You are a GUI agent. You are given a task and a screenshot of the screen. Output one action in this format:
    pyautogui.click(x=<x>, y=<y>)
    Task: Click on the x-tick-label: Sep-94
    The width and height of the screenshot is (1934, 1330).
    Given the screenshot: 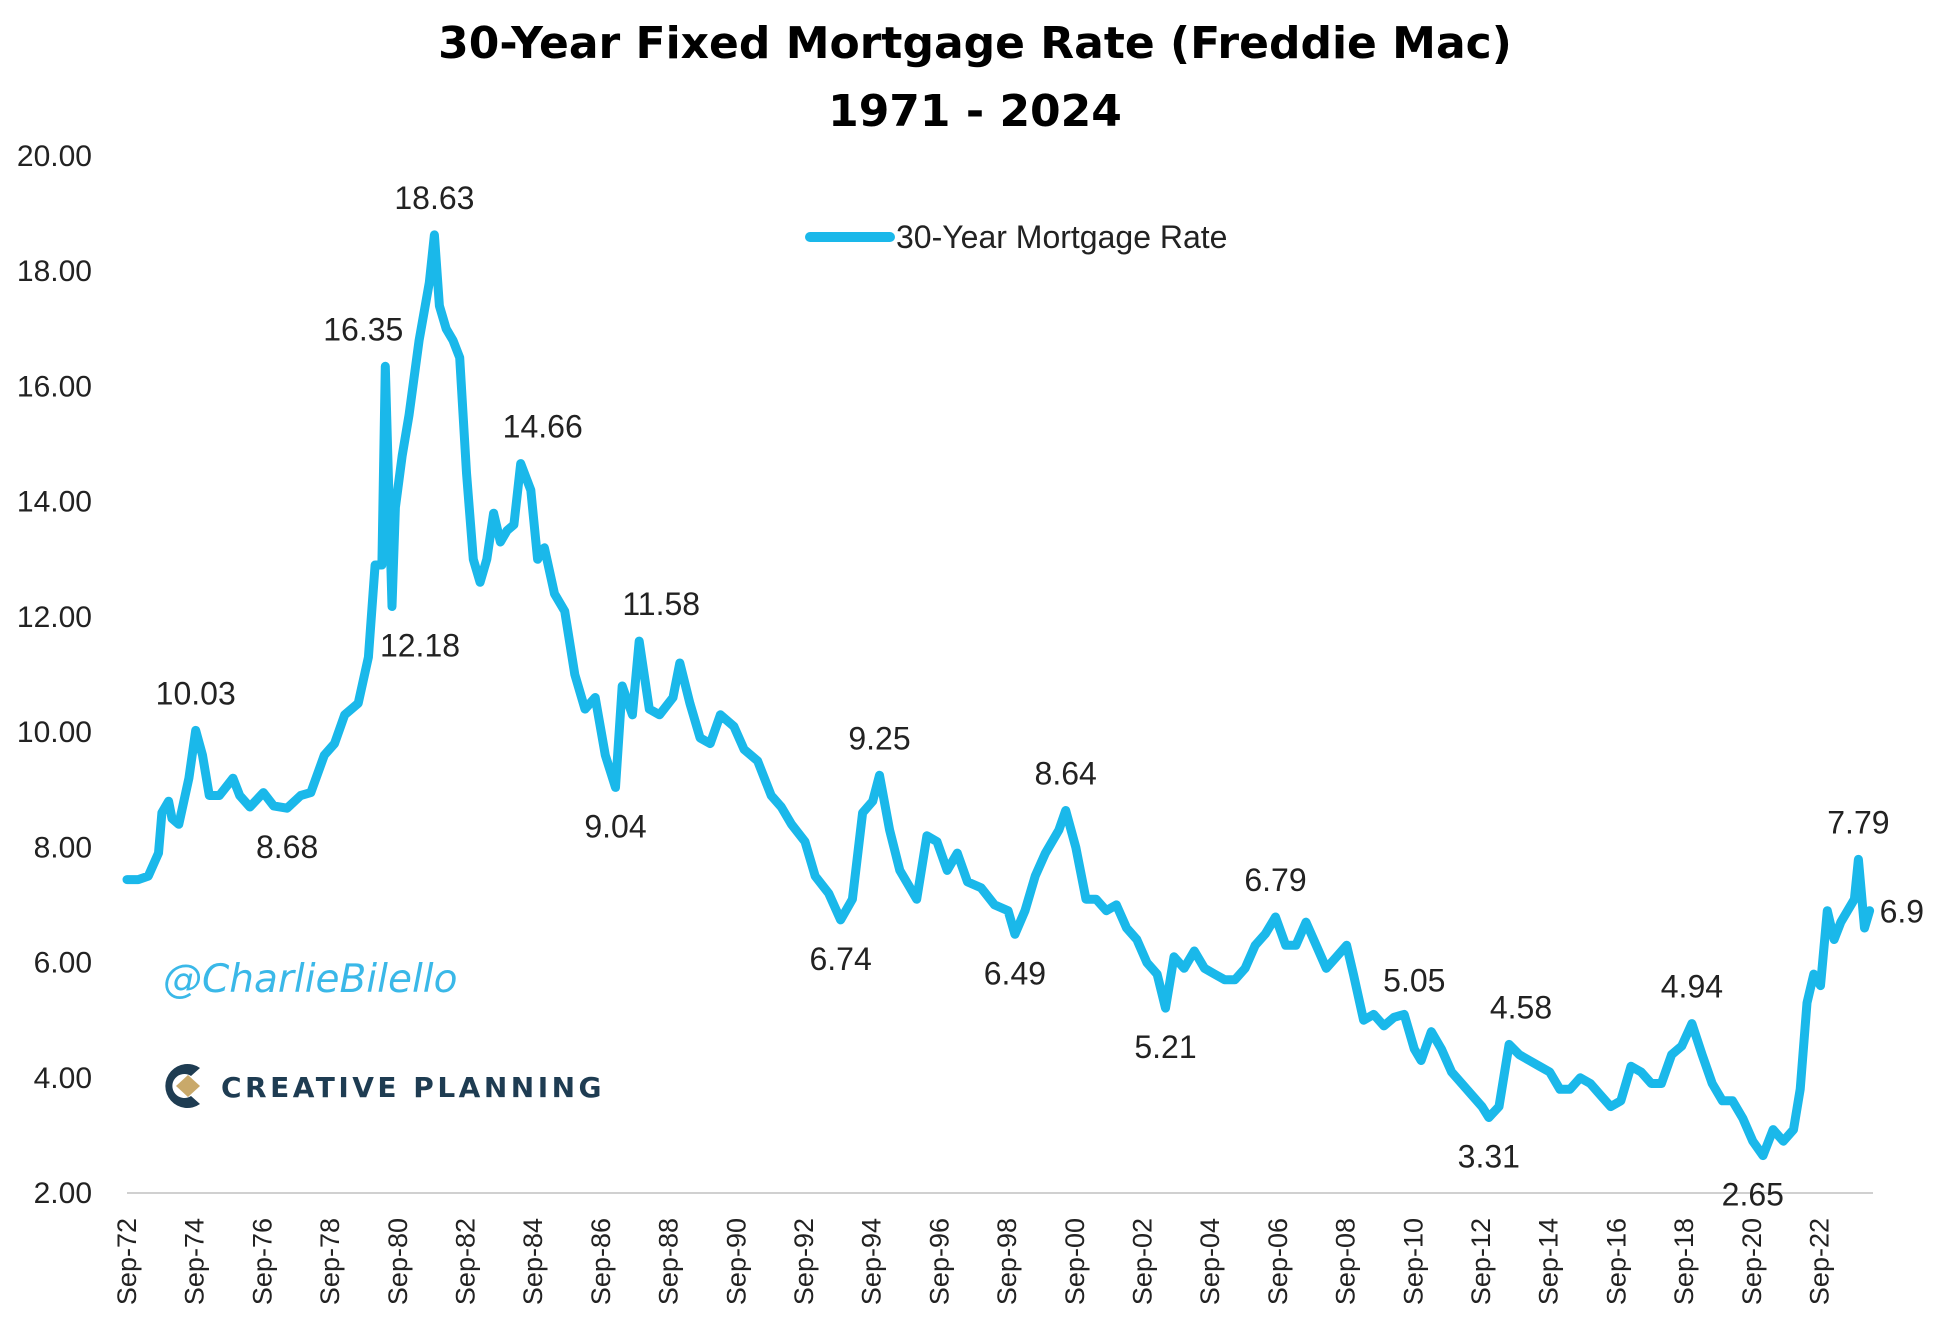 What is the action you would take?
    pyautogui.click(x=872, y=1261)
    